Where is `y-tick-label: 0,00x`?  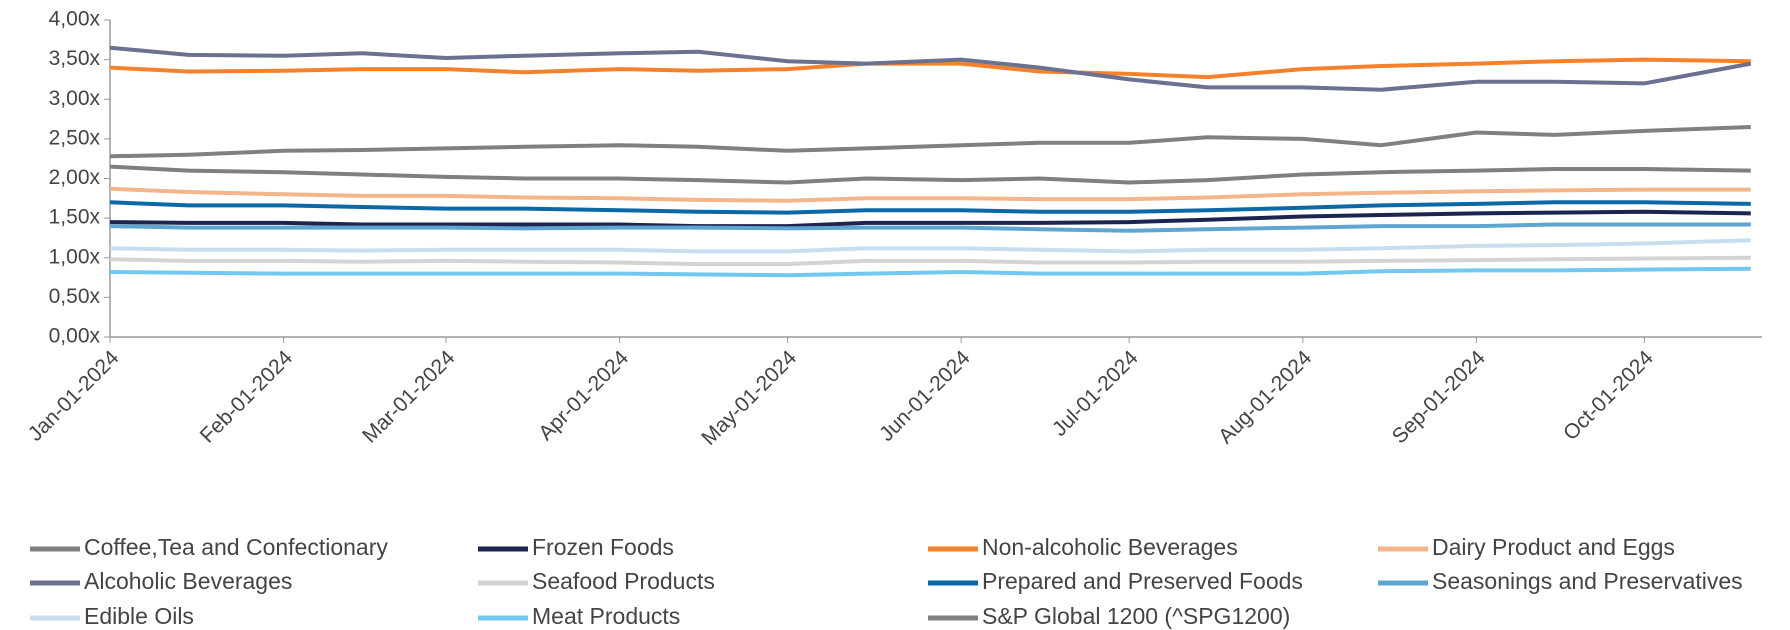
y-tick-label: 0,00x is located at coordinates (75, 336).